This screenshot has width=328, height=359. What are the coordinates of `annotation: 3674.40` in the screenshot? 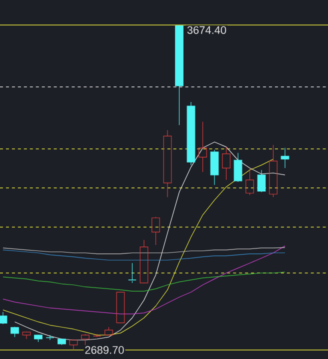 It's located at (206, 30).